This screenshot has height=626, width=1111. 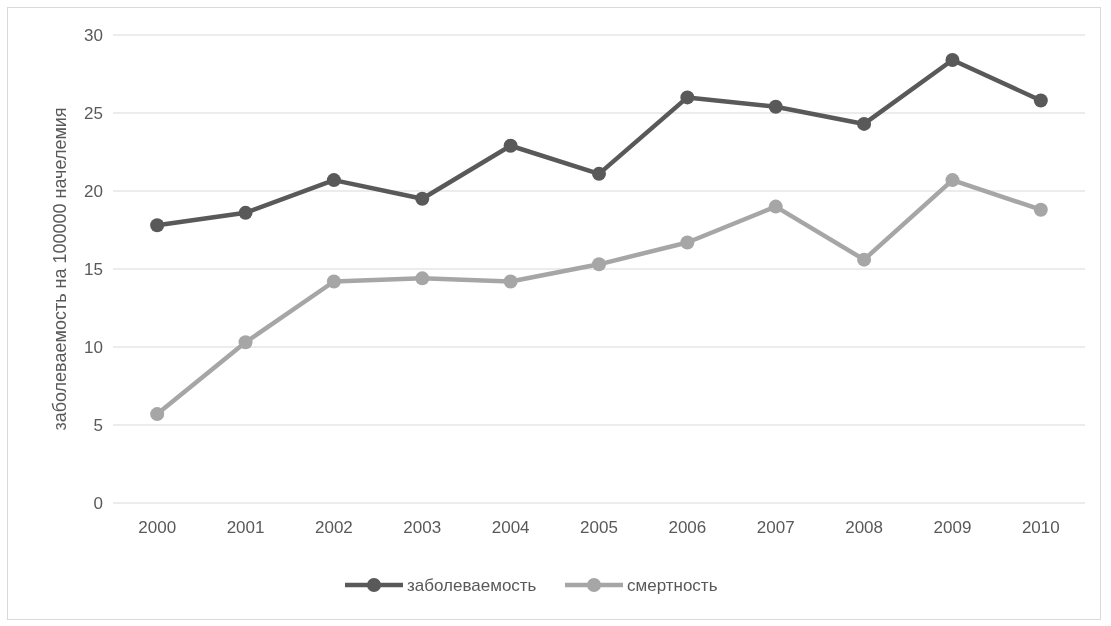 What do you see at coordinates (472, 585) in the screenshot?
I see `legend-label: заболеваемость` at bounding box center [472, 585].